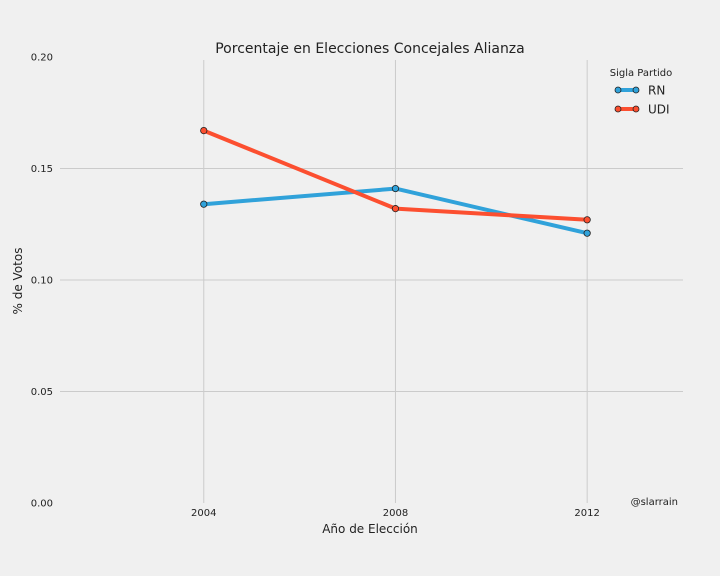 This screenshot has width=720, height=576. I want to click on credit-annotation: @slarrain, so click(654, 502).